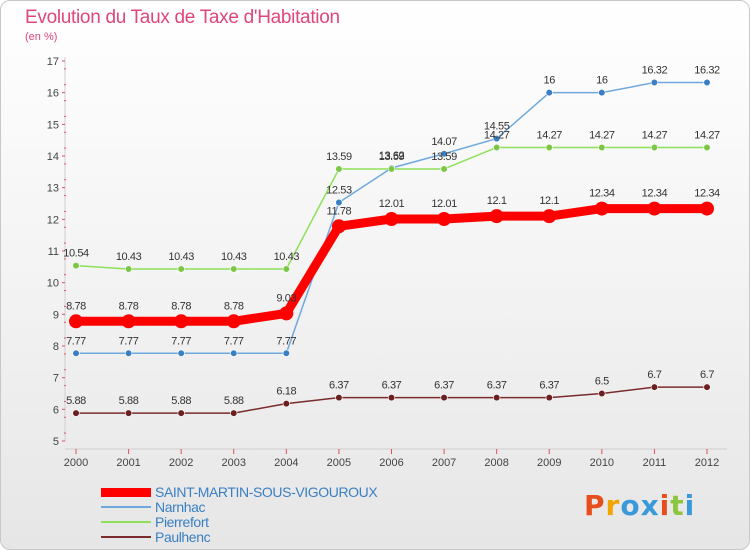 Image resolution: width=750 pixels, height=550 pixels. I want to click on x-tick-label: 2007, so click(444, 463).